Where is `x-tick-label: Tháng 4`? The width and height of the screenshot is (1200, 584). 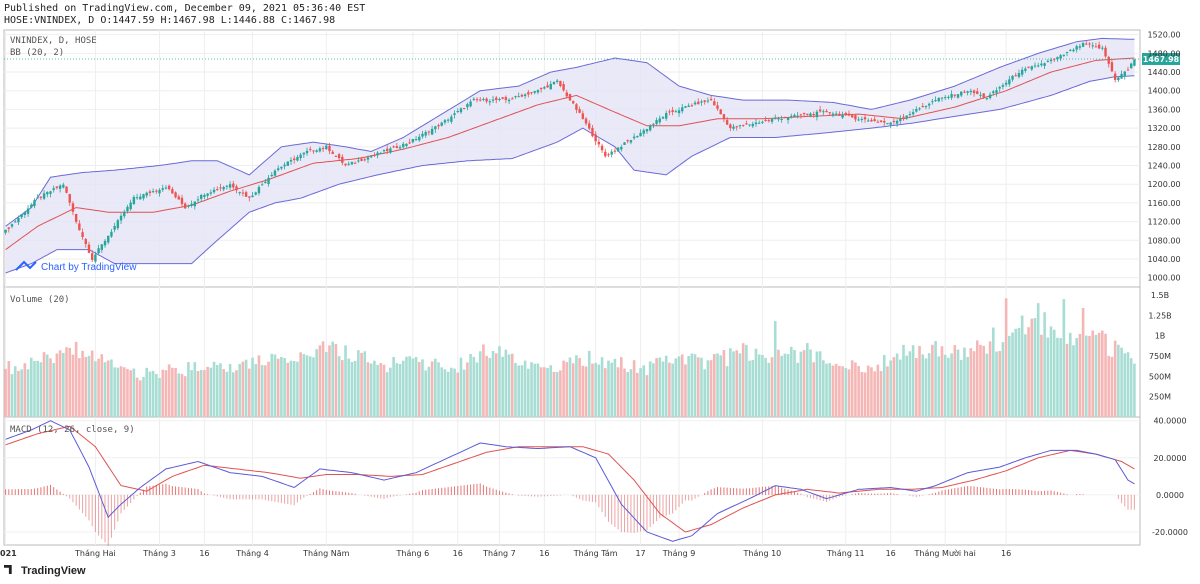
x-tick-label: Tháng 4 is located at coordinates (252, 553).